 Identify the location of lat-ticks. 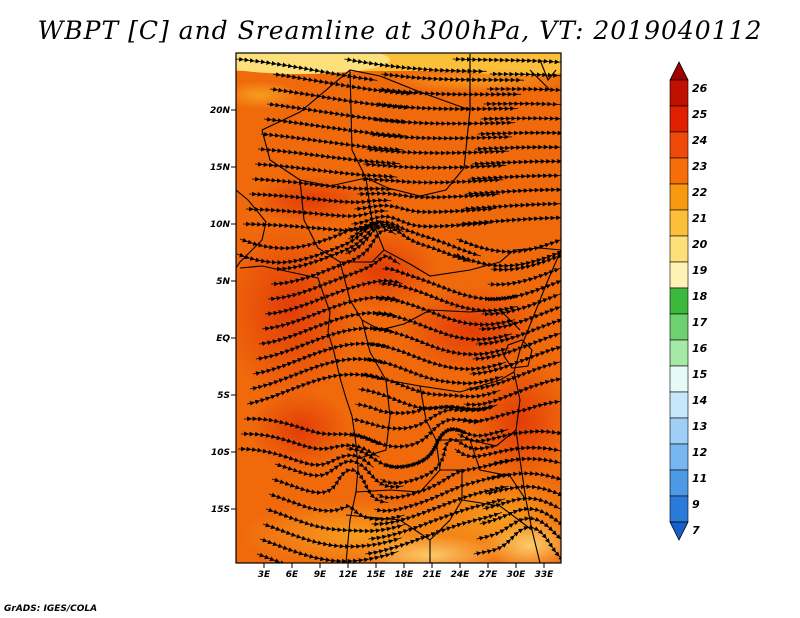
(233, 309).